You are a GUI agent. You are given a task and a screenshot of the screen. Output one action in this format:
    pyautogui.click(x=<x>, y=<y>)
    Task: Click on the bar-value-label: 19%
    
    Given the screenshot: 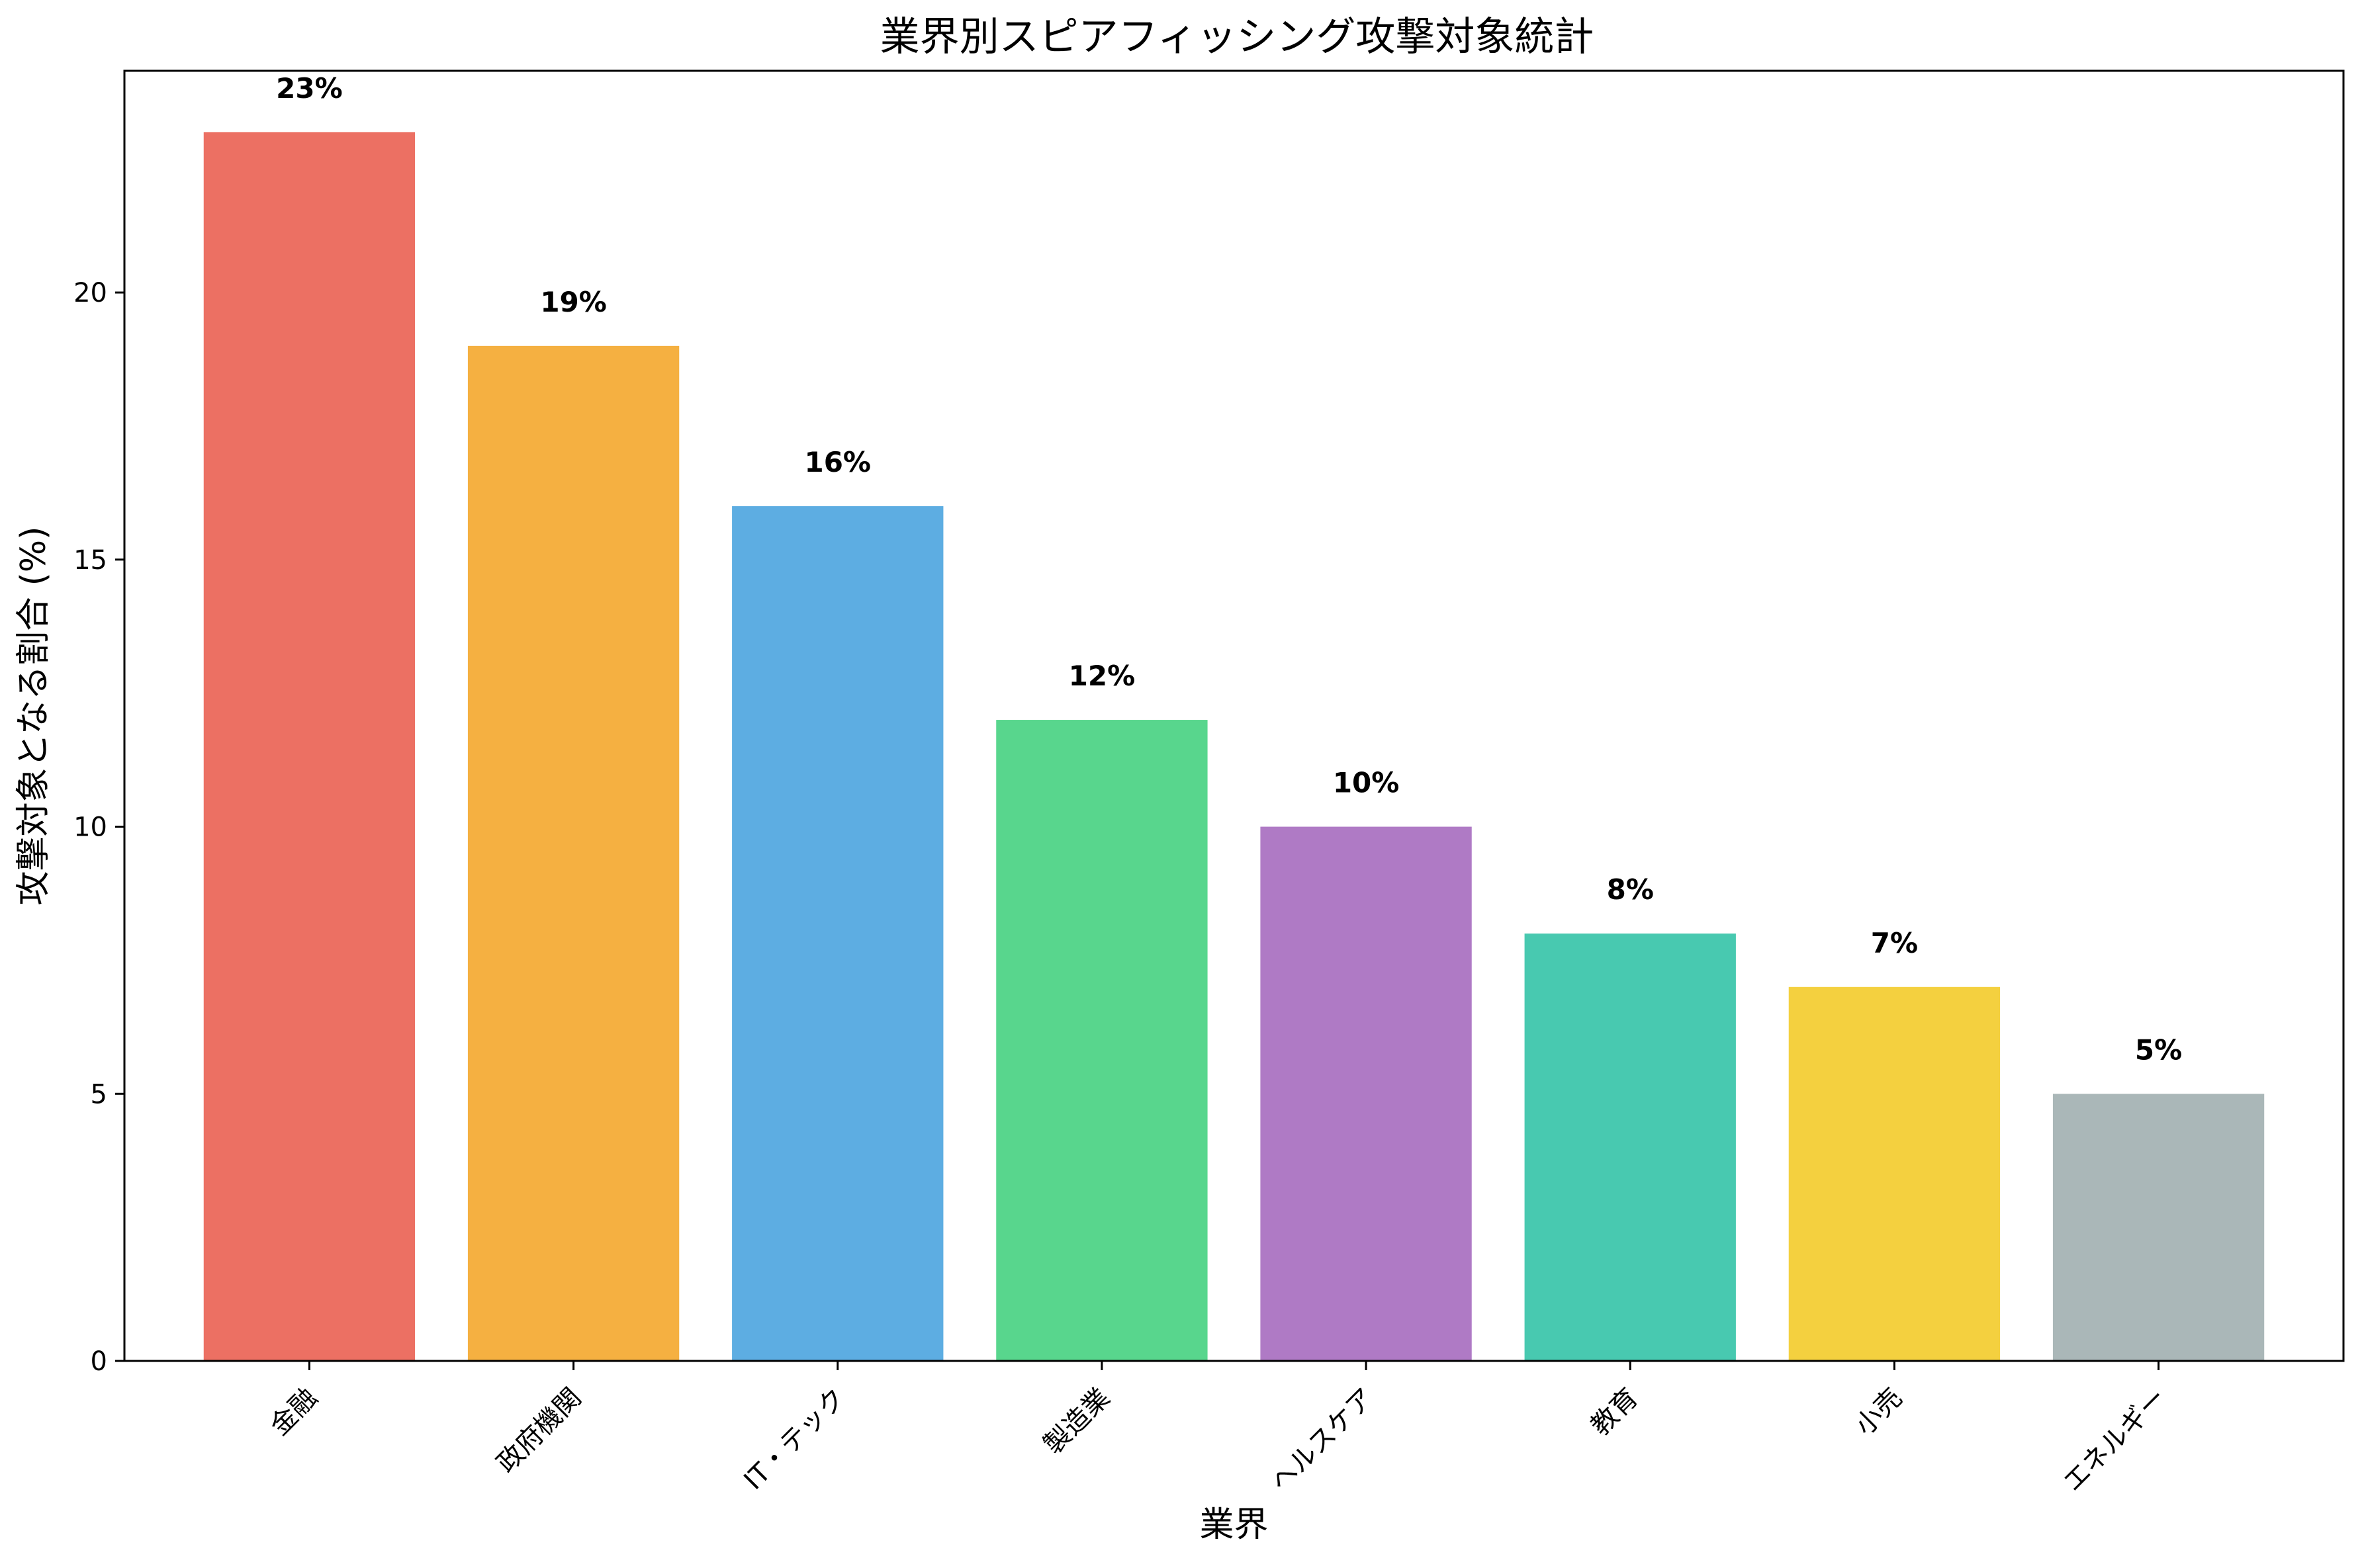 What is the action you would take?
    pyautogui.click(x=573, y=302)
    